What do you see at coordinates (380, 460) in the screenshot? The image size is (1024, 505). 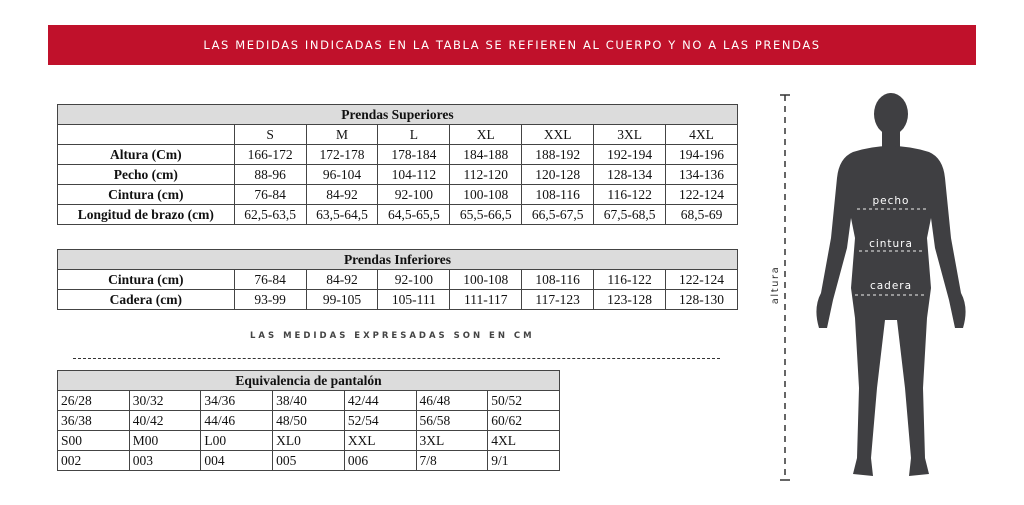 I see `table-cell: 006` at bounding box center [380, 460].